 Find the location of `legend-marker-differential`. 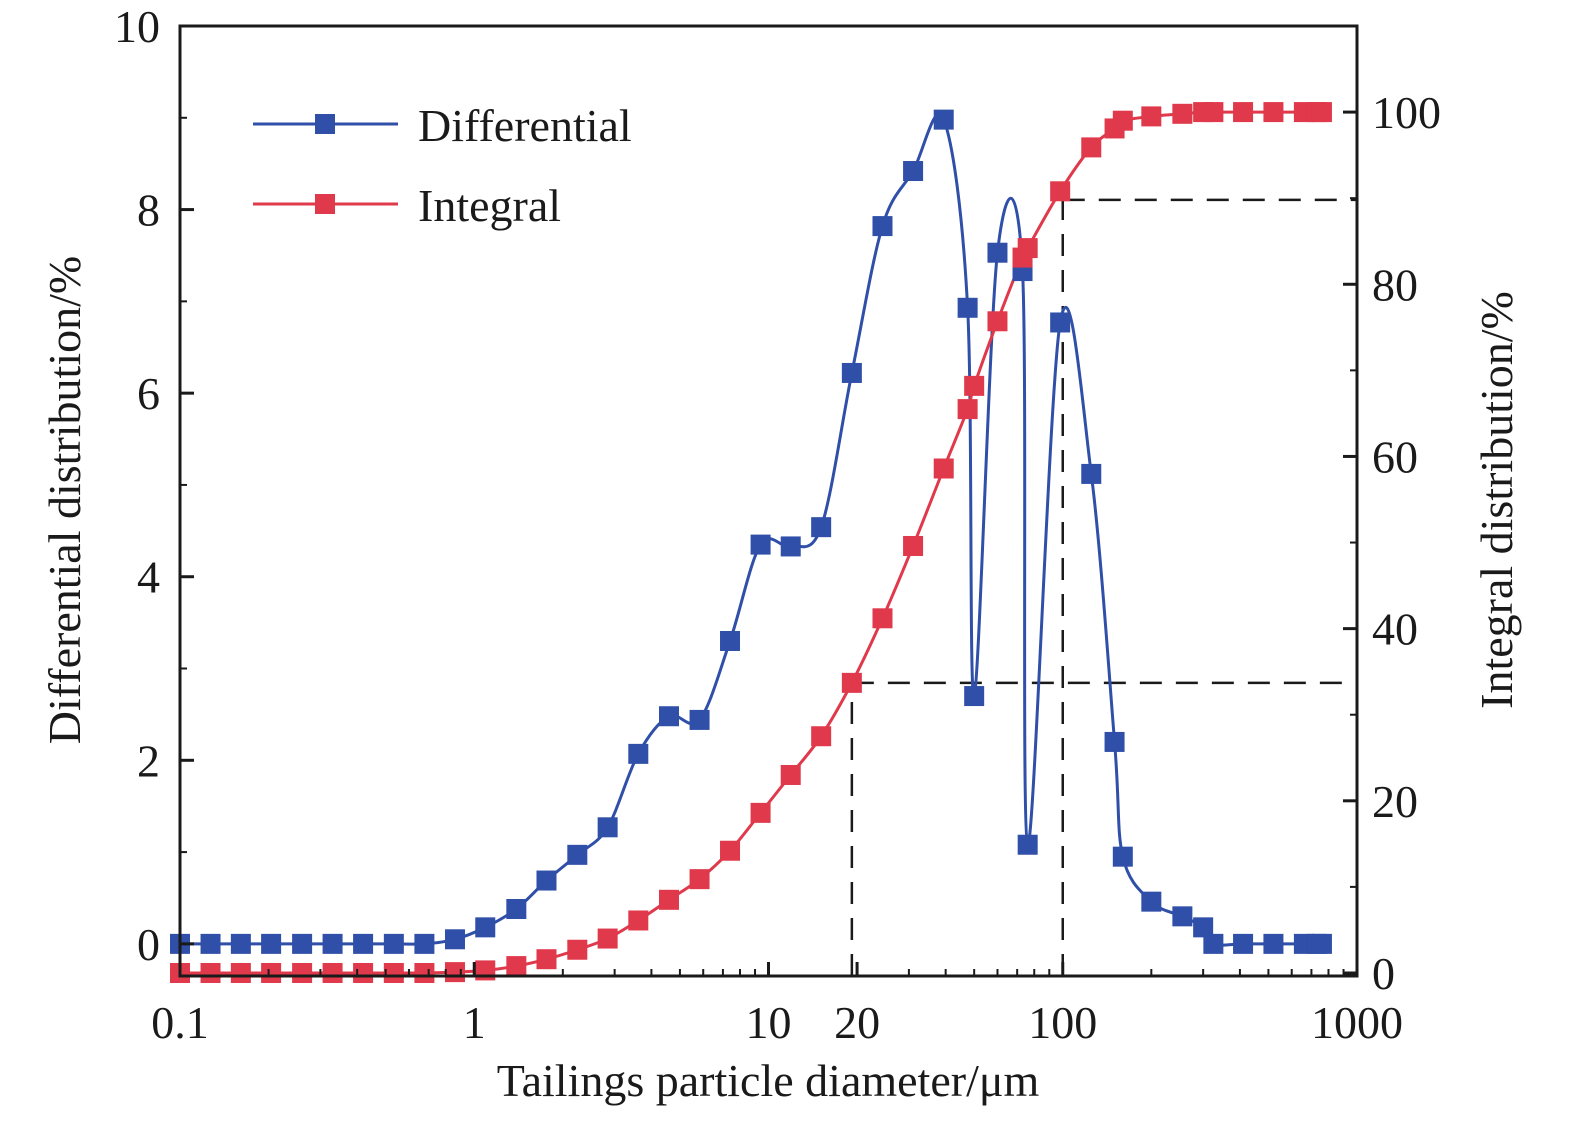

legend-marker-differential is located at coordinates (325, 124).